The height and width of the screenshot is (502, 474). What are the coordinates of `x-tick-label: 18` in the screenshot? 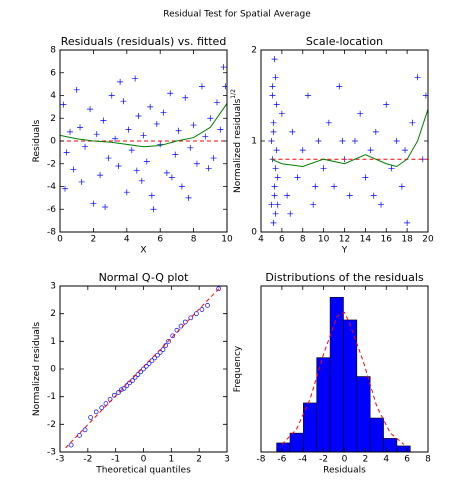 It's located at (407, 240).